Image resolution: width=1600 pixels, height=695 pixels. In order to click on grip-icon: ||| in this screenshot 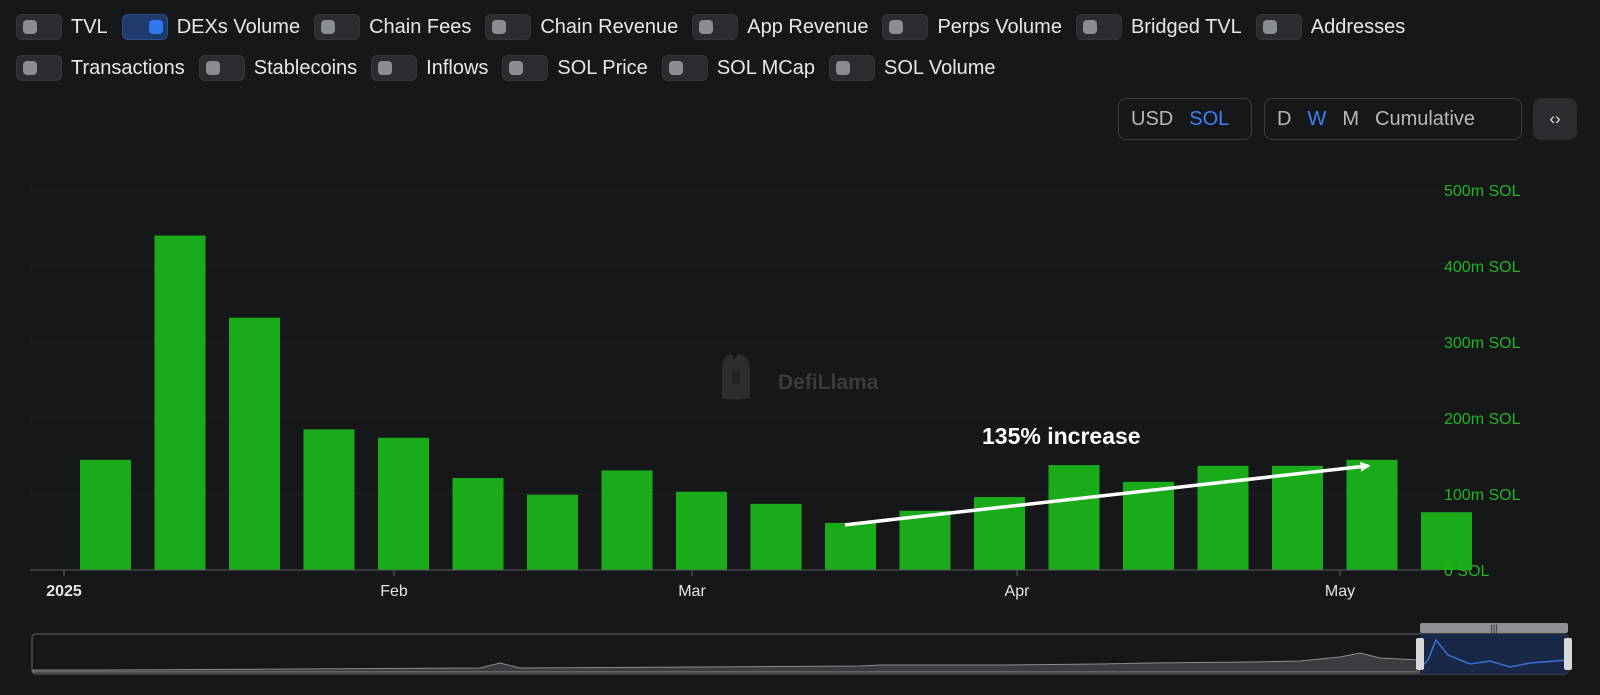, I will do `click(1493, 628)`.